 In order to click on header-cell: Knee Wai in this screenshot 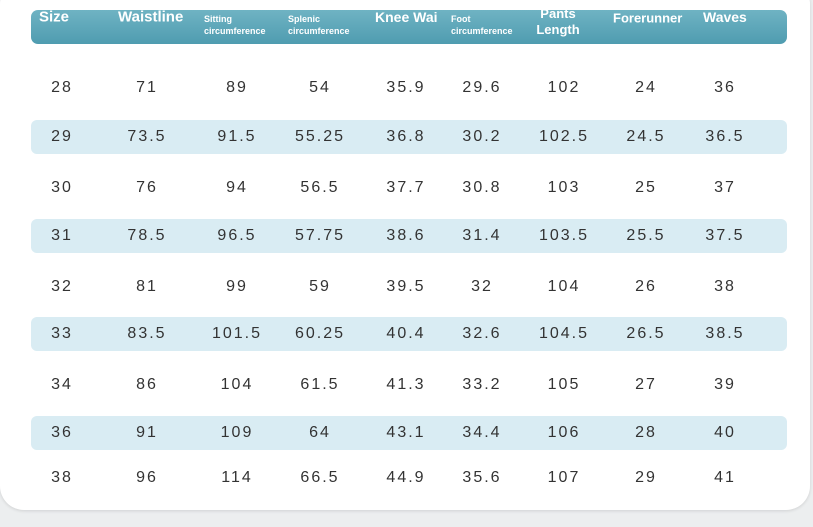, I will do `click(406, 17)`.